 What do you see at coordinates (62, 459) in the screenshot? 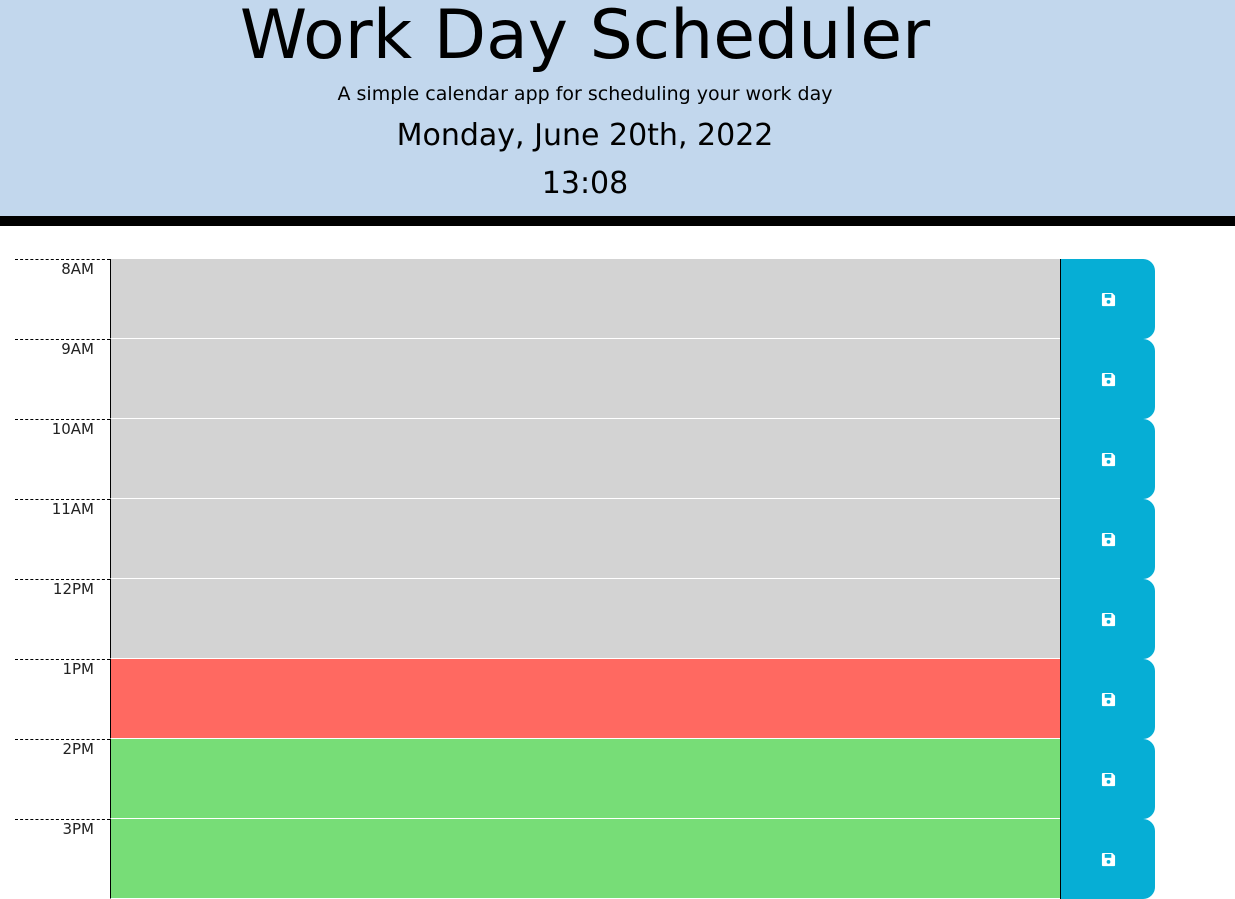
I see `hour-label: 10AM` at bounding box center [62, 459].